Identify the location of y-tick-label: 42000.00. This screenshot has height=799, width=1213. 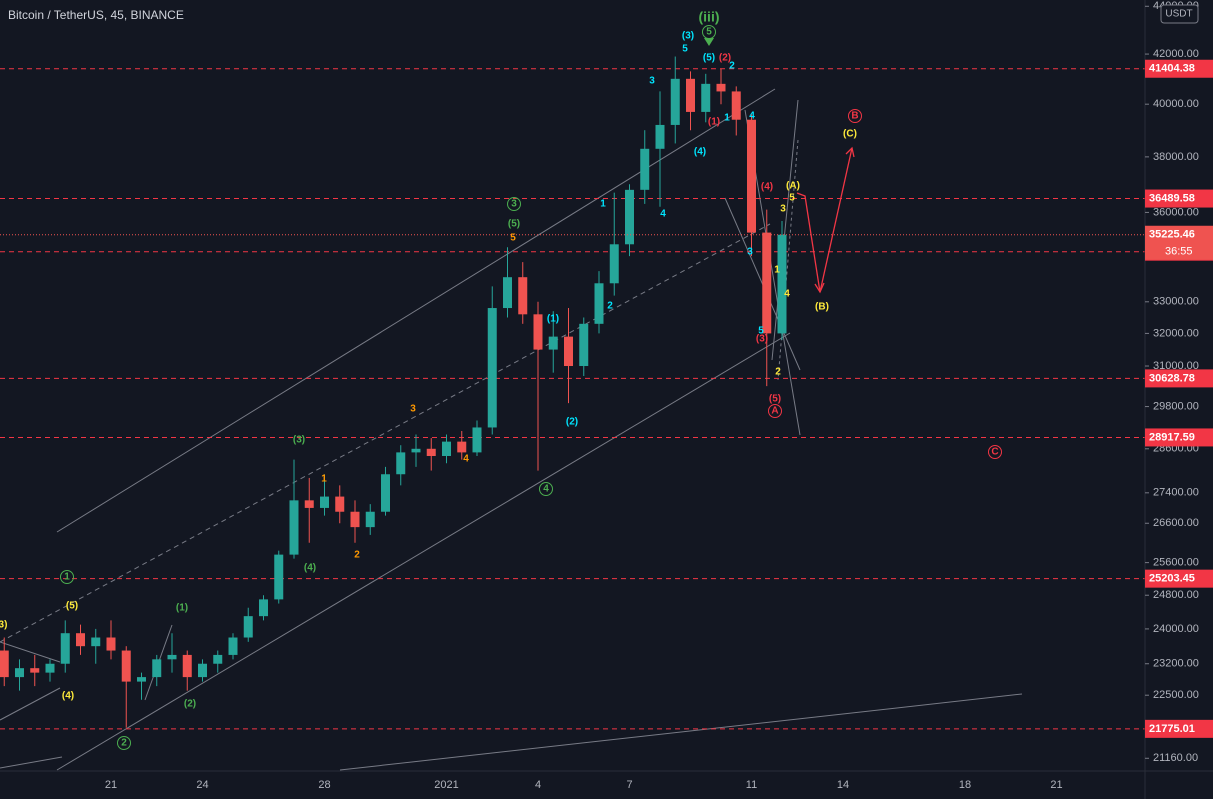
(1176, 54).